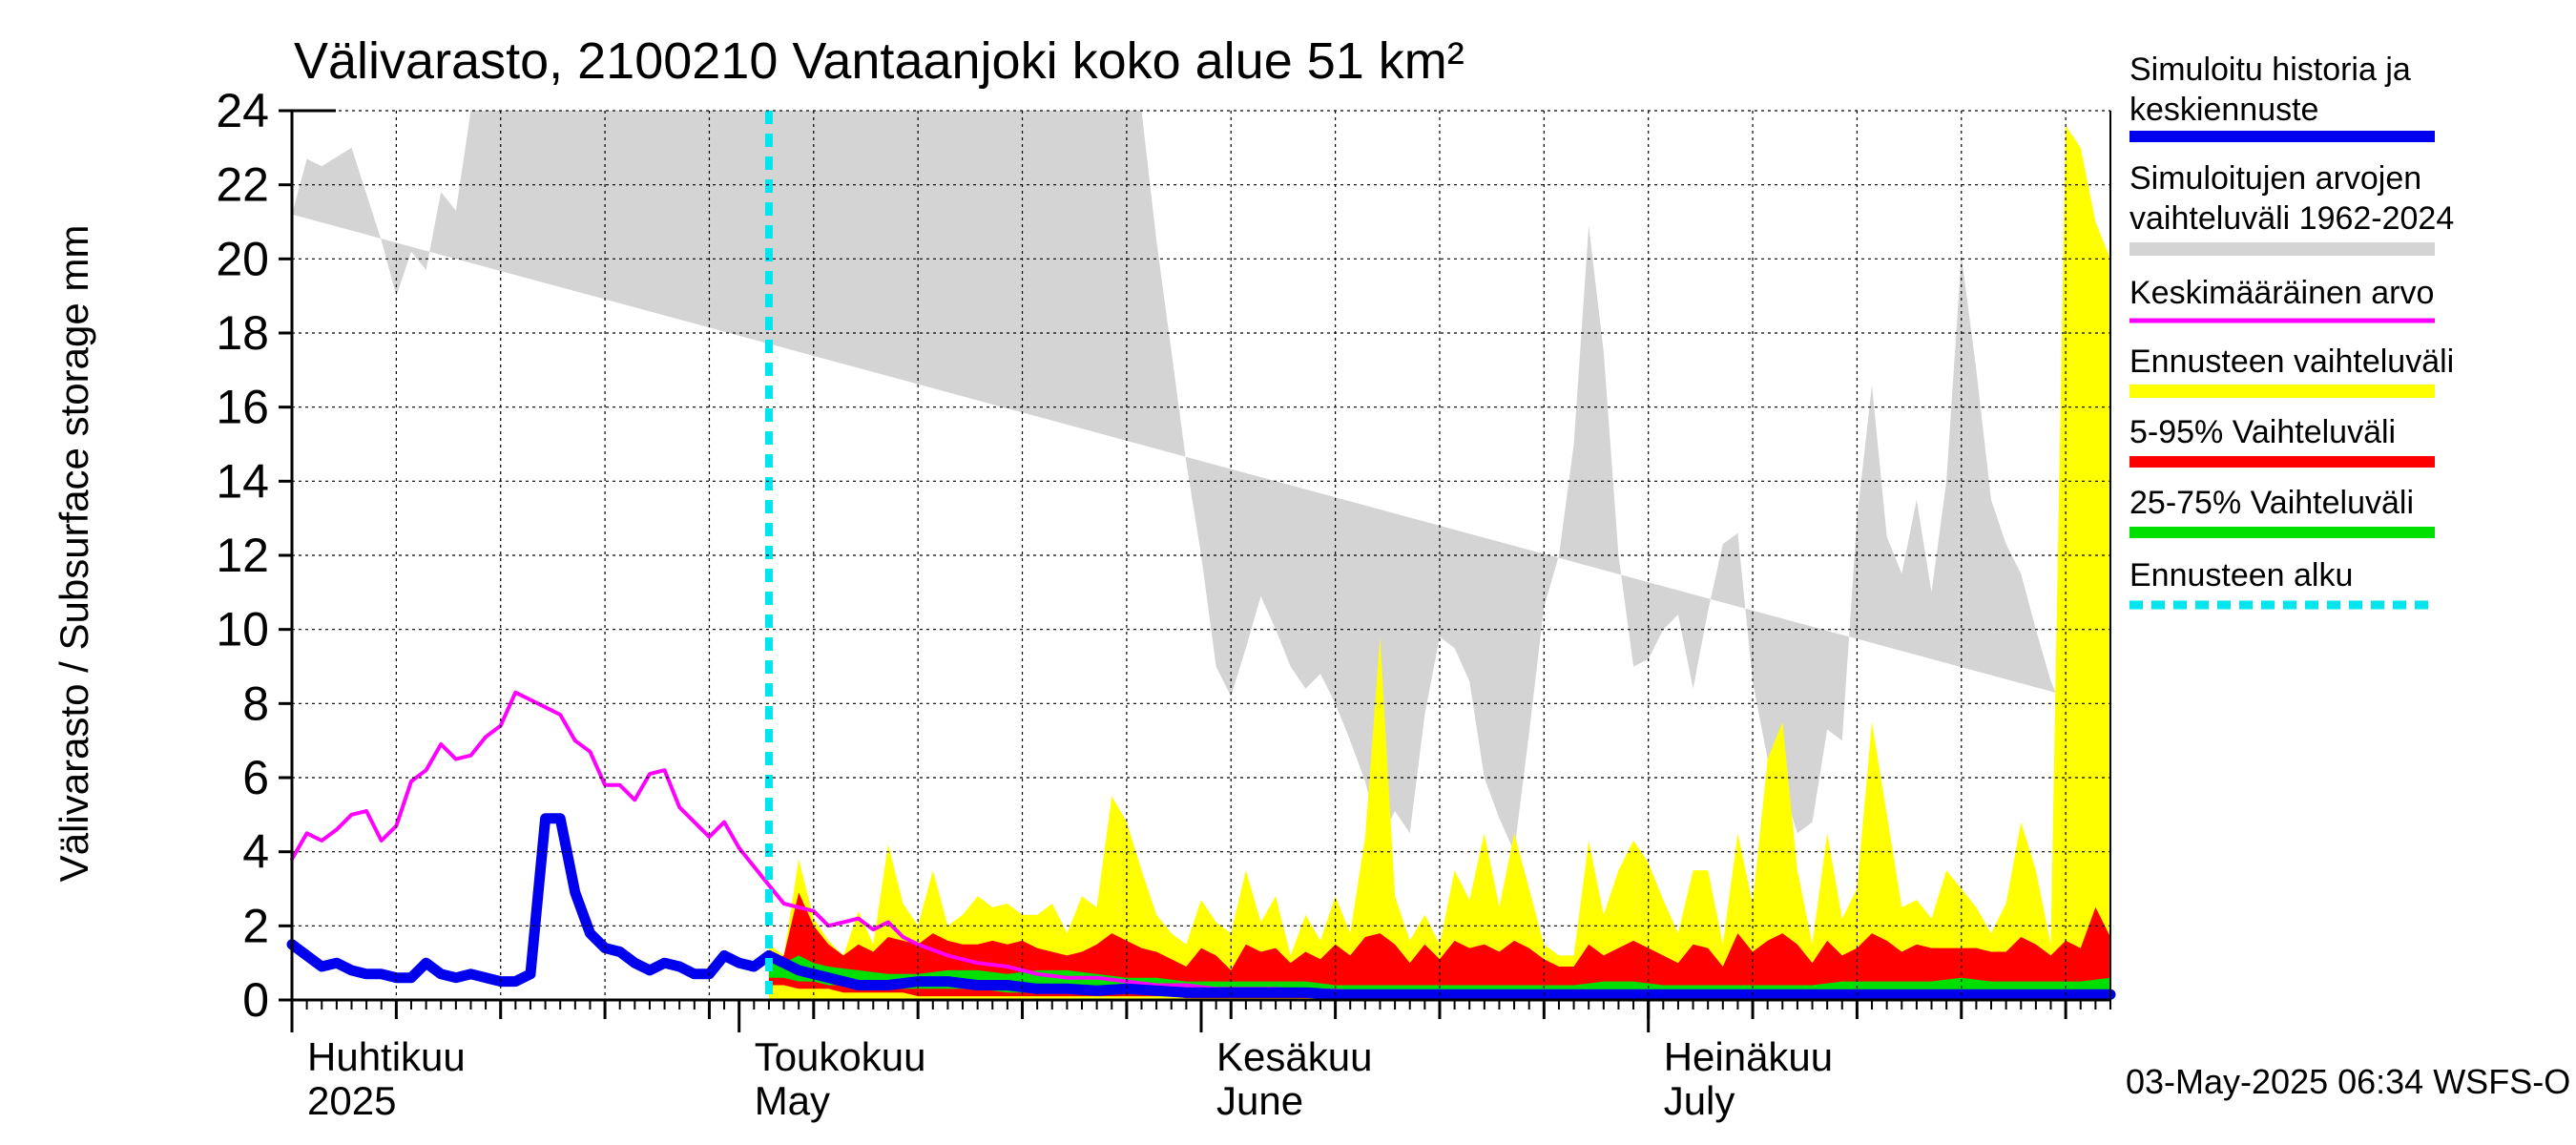 This screenshot has width=2576, height=1145. What do you see at coordinates (242, 481) in the screenshot?
I see `y-tick-label: 14` at bounding box center [242, 481].